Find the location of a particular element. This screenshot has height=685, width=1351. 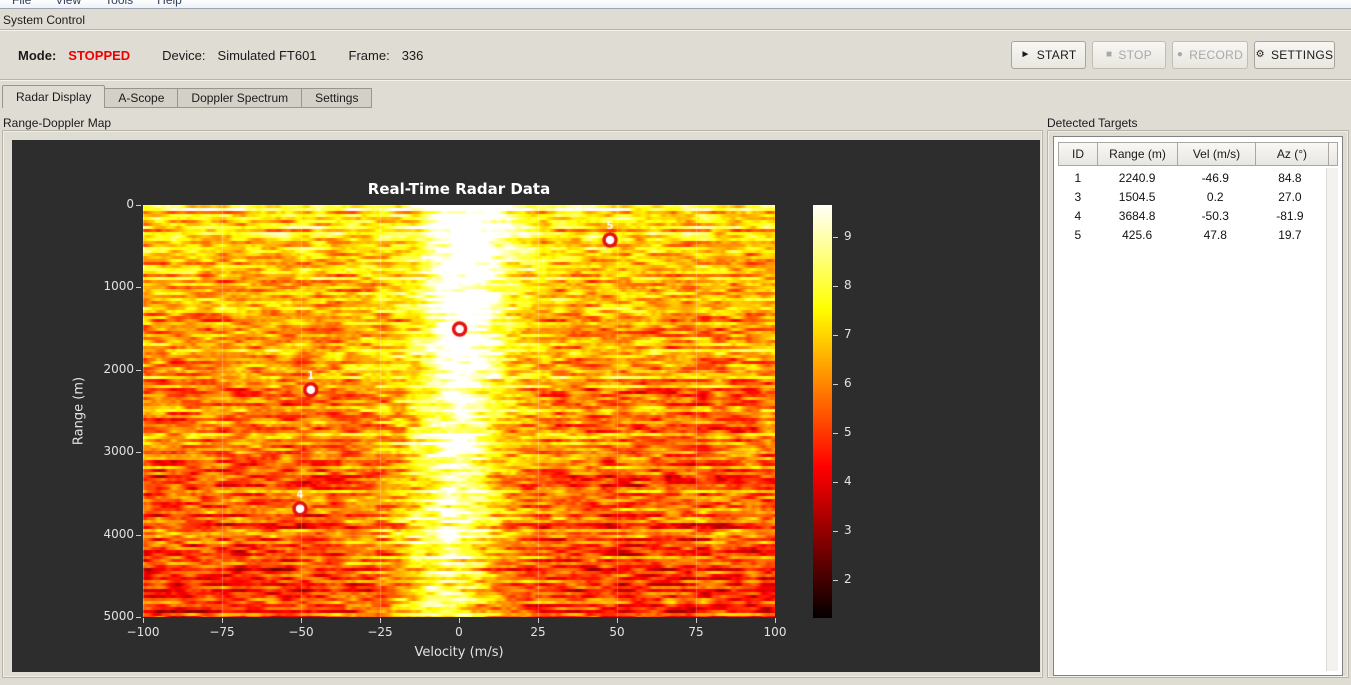

table-scrollbar is located at coordinates (1332, 419).